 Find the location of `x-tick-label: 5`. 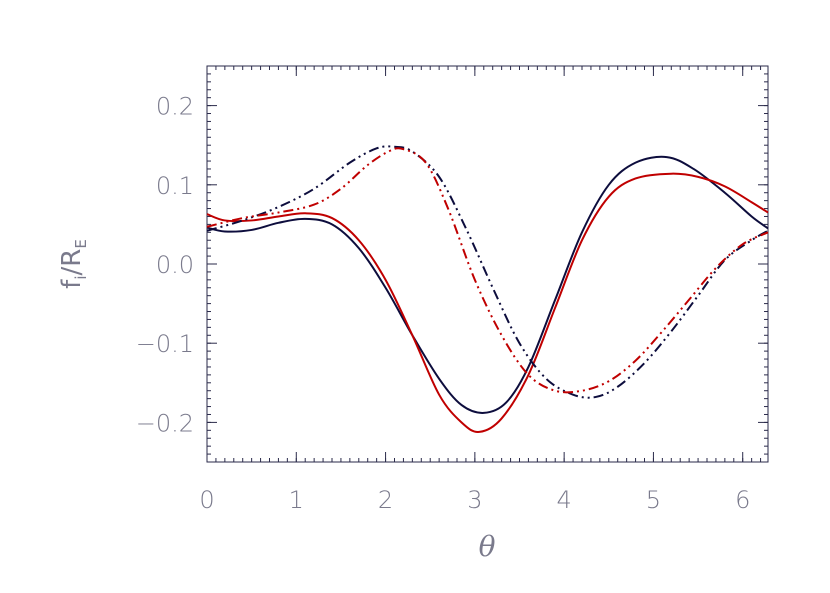

x-tick-label: 5 is located at coordinates (653, 500).